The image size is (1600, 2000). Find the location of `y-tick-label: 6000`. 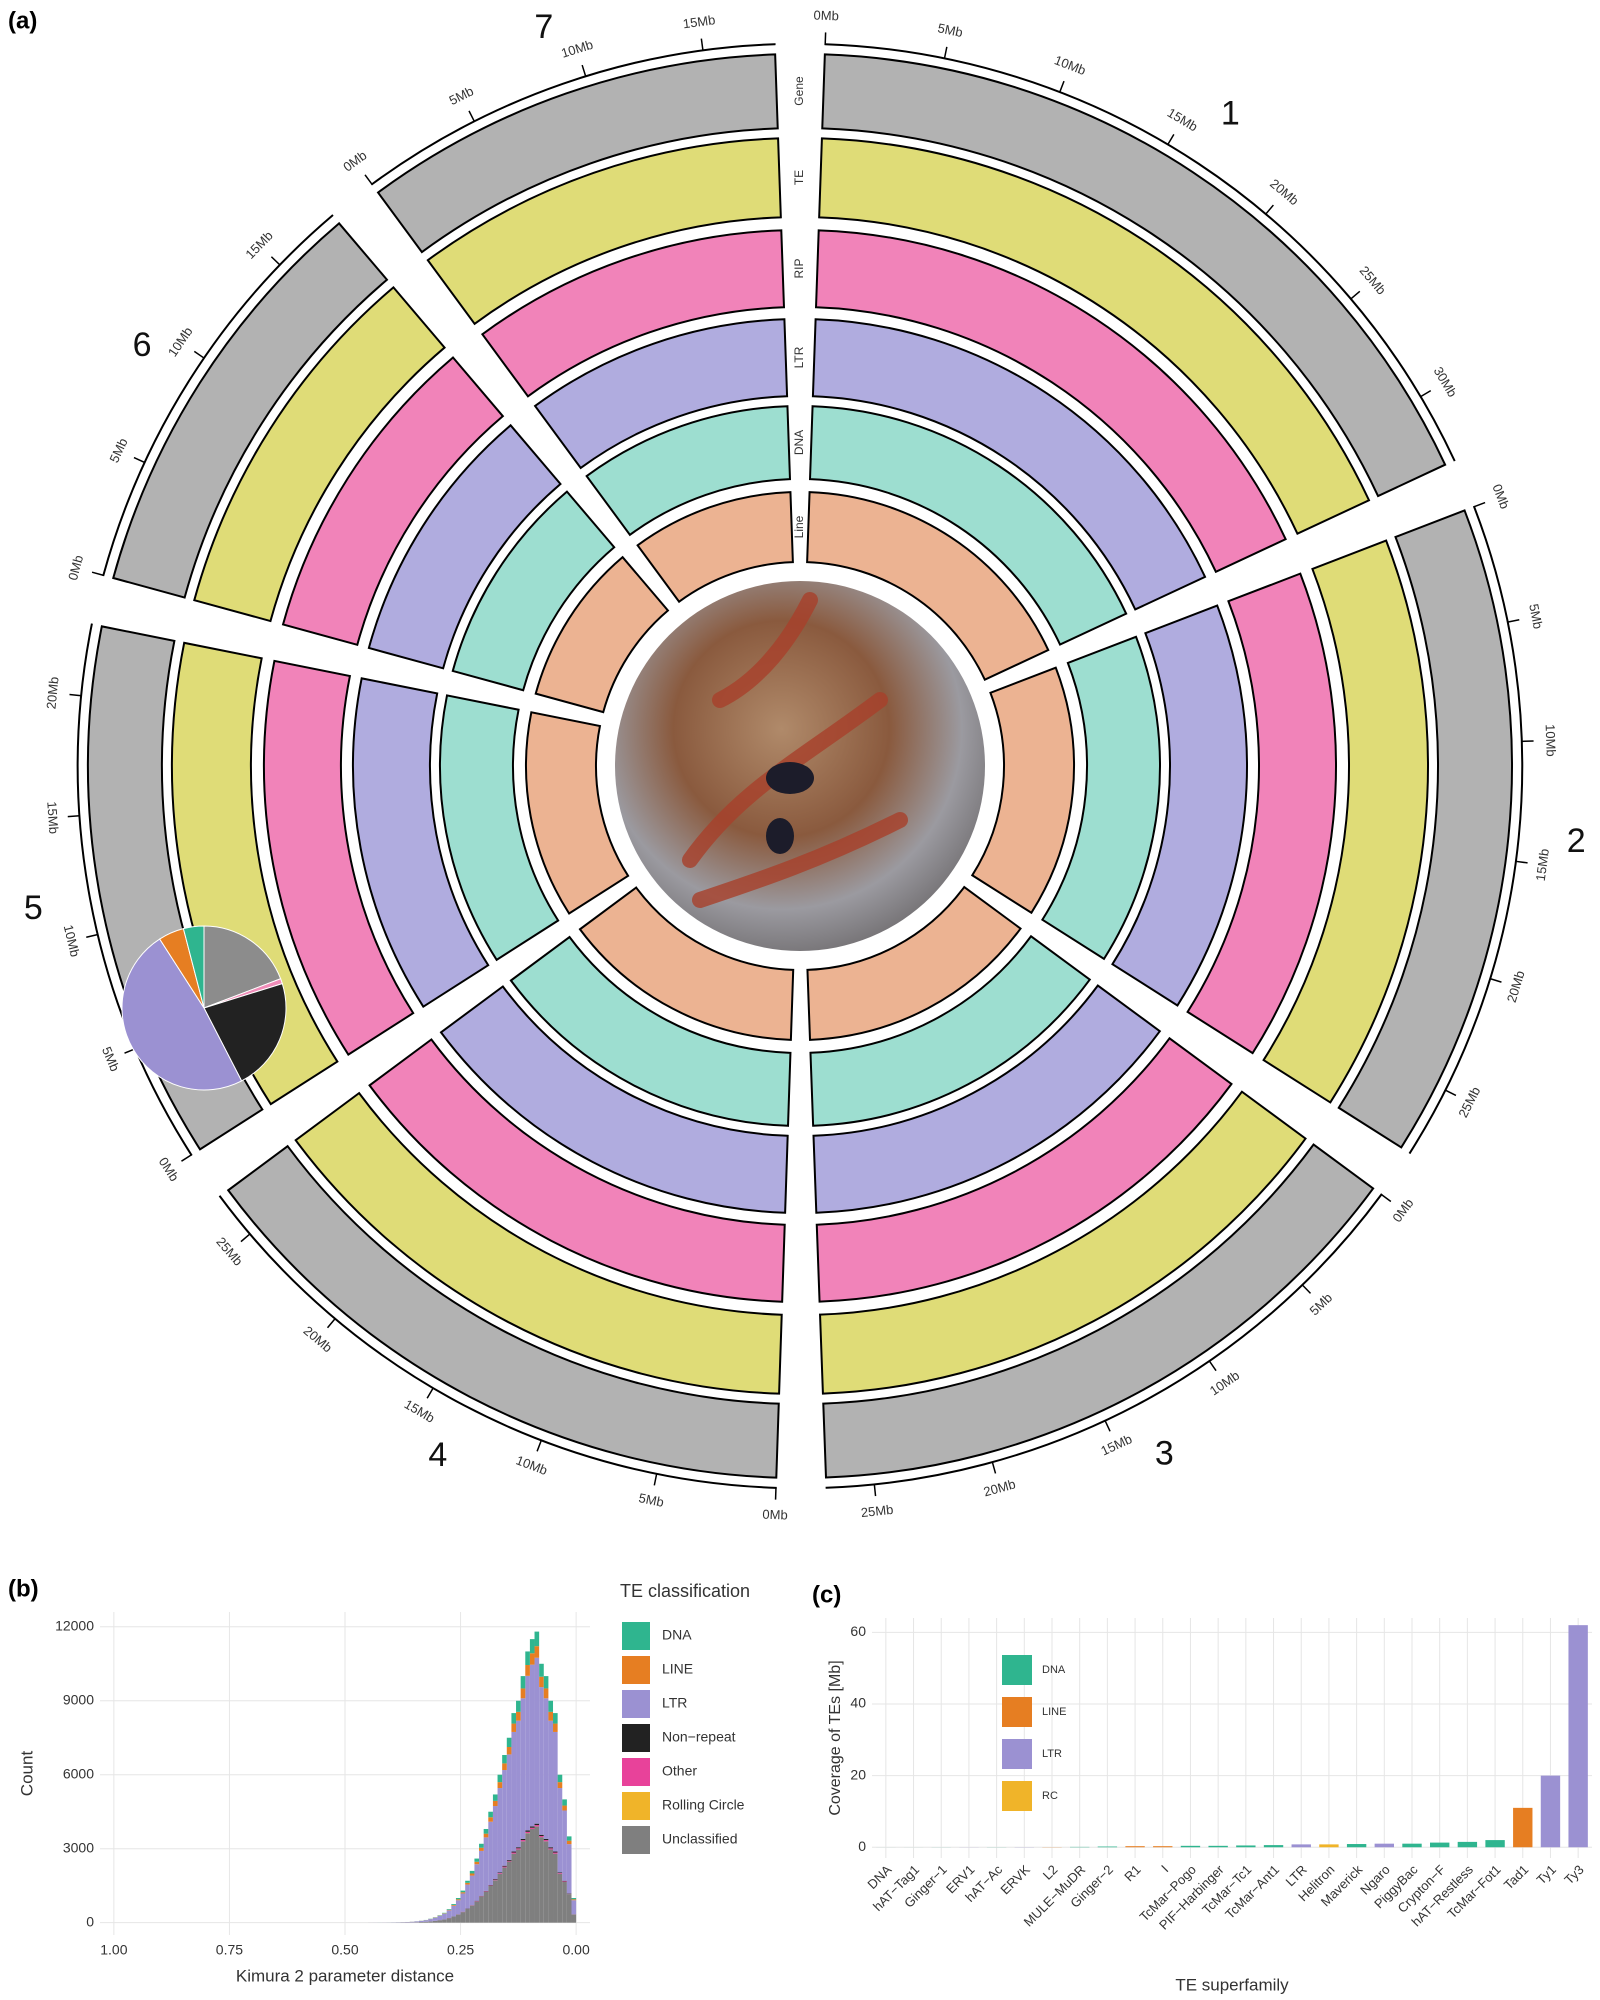

y-tick-label: 6000 is located at coordinates (78, 1773).